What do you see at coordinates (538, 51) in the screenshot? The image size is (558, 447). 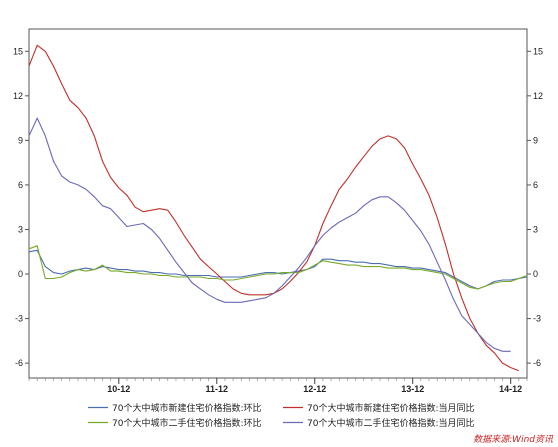 I see `y-tick-label-right: 15` at bounding box center [538, 51].